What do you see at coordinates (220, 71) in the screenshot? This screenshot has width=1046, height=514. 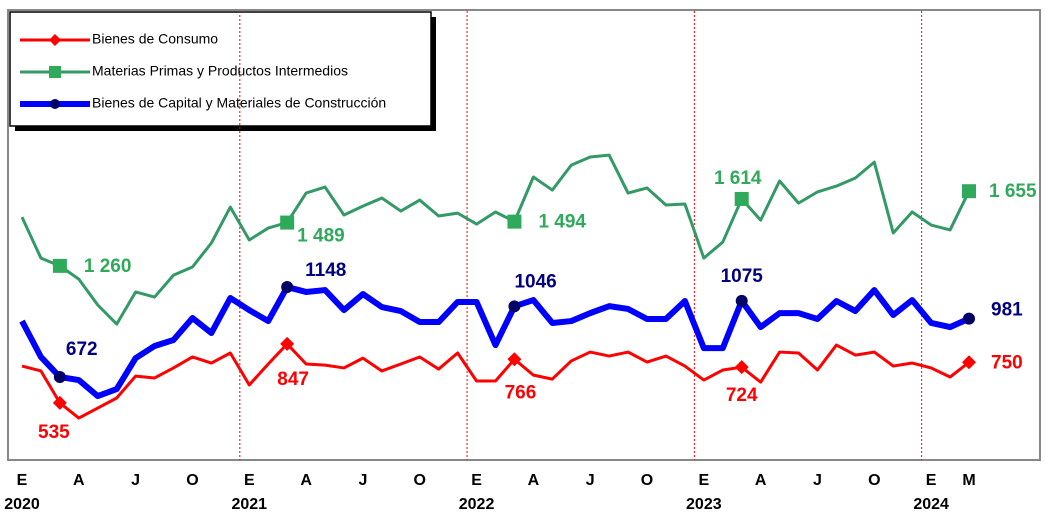 I see `legend-label: Materias Primas y Productos Intermedios` at bounding box center [220, 71].